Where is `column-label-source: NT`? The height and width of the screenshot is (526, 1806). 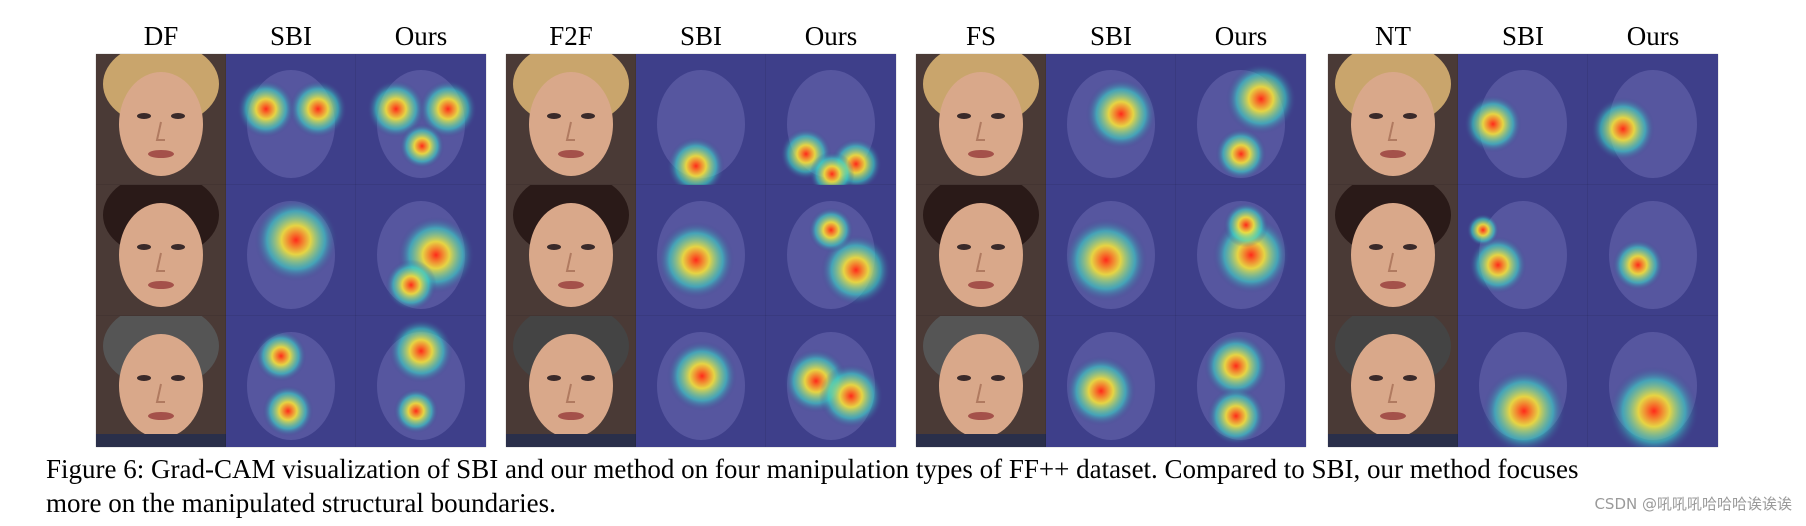
column-label-source: NT is located at coordinates (1393, 36).